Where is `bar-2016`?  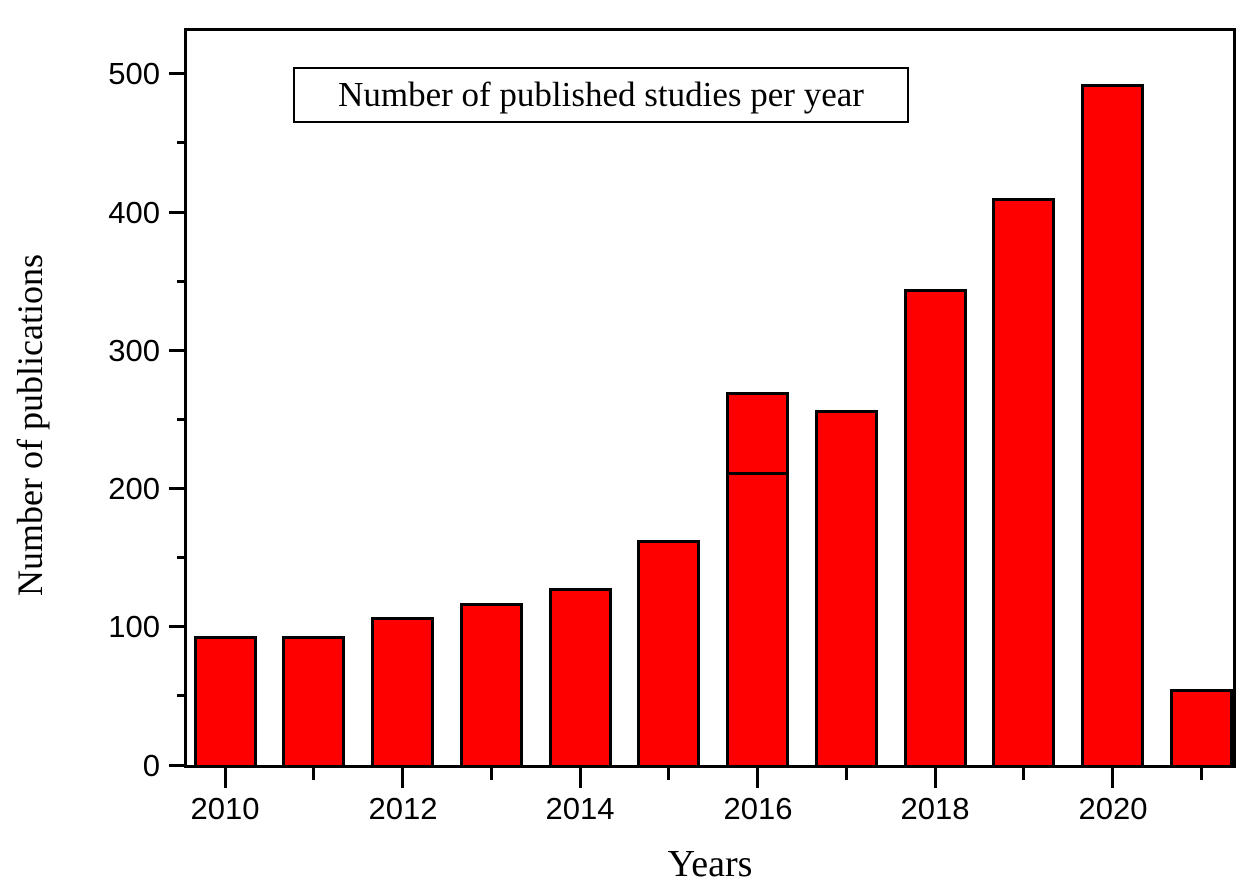 bar-2016 is located at coordinates (757, 578).